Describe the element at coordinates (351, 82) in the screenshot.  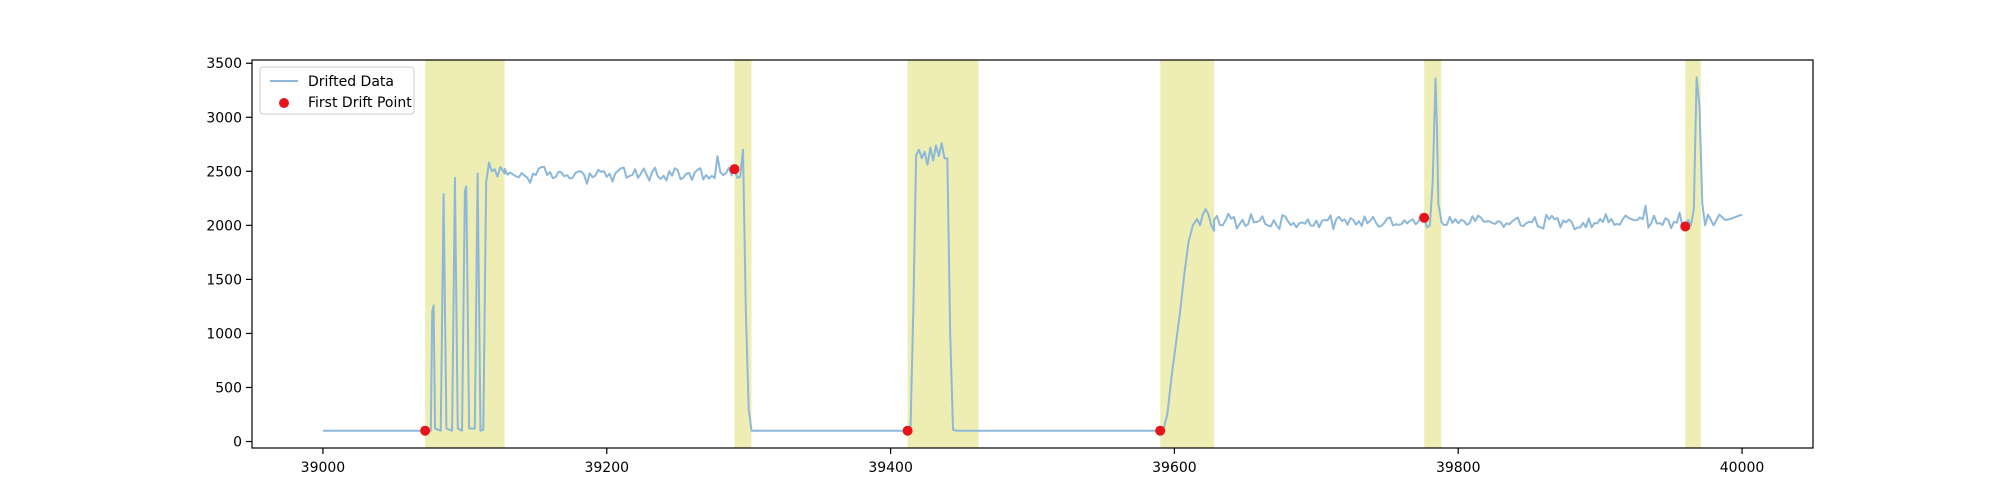
I see `legend-label: Drifted Data` at that location.